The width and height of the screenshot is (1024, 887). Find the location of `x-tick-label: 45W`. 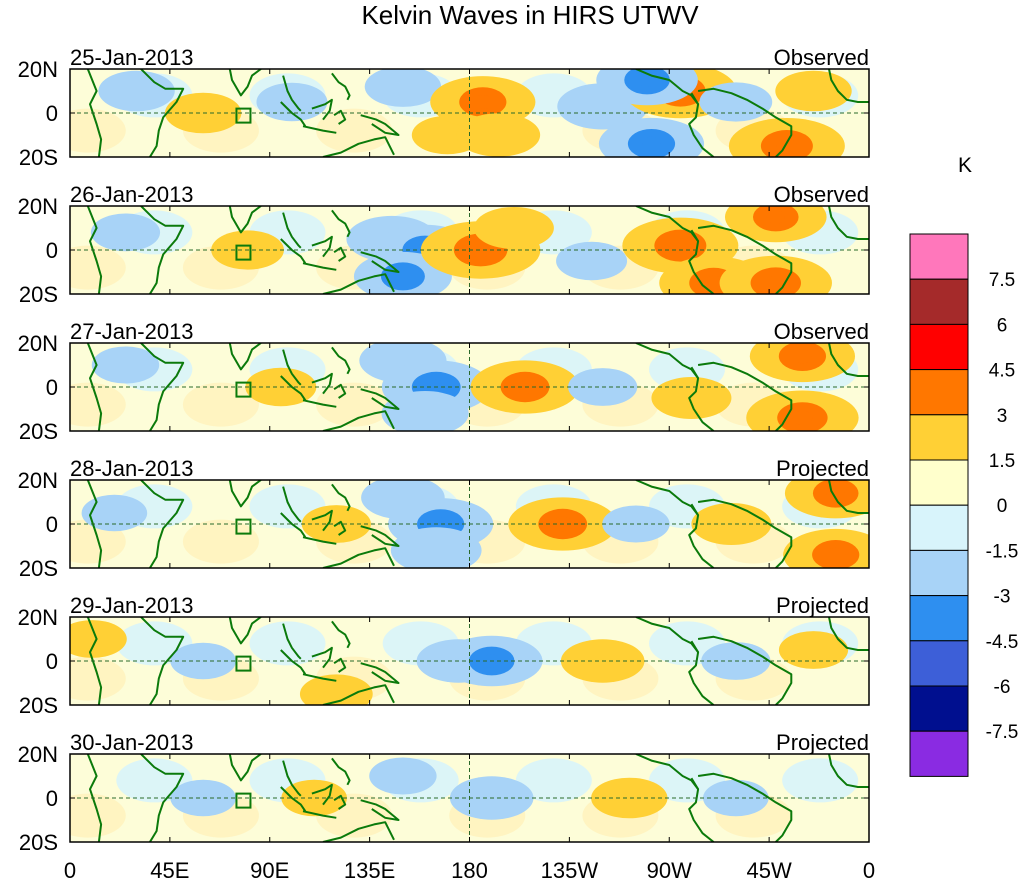

x-tick-label: 45W is located at coordinates (769, 870).